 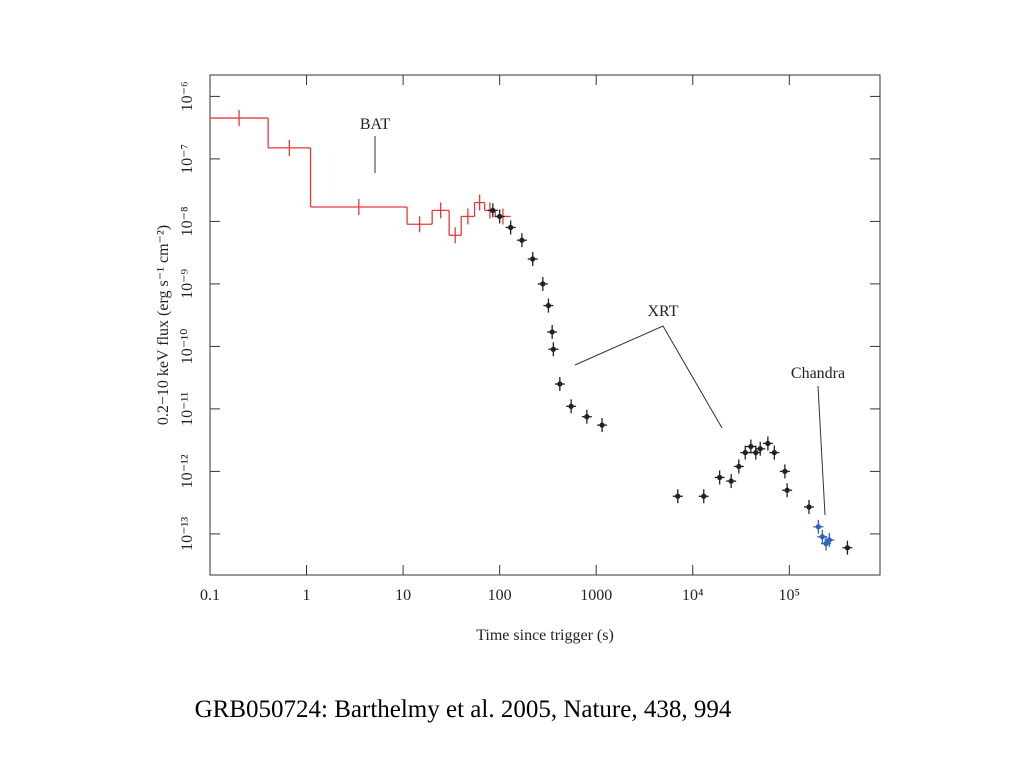 I want to click on y-tick-label: 10⁻¹⁰, so click(x=187, y=347).